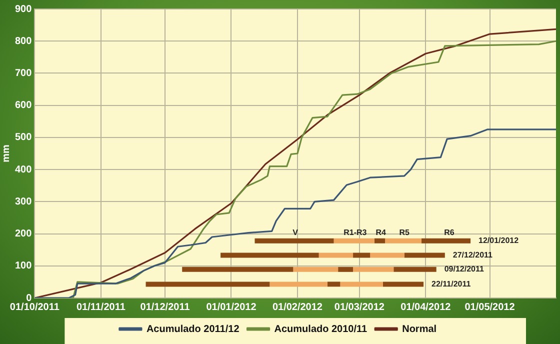 This screenshot has width=560, height=344. Describe the element at coordinates (426, 307) in the screenshot. I see `x-tick-label: 01/04/2012` at that location.